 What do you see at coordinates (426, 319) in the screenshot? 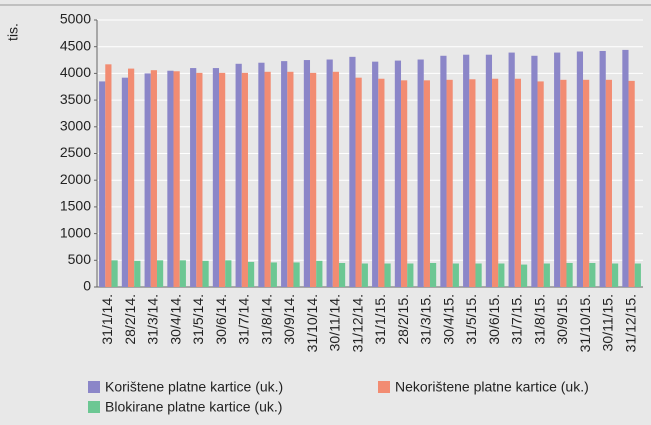
I see `x-tick-label: 31/3/15.` at bounding box center [426, 319].